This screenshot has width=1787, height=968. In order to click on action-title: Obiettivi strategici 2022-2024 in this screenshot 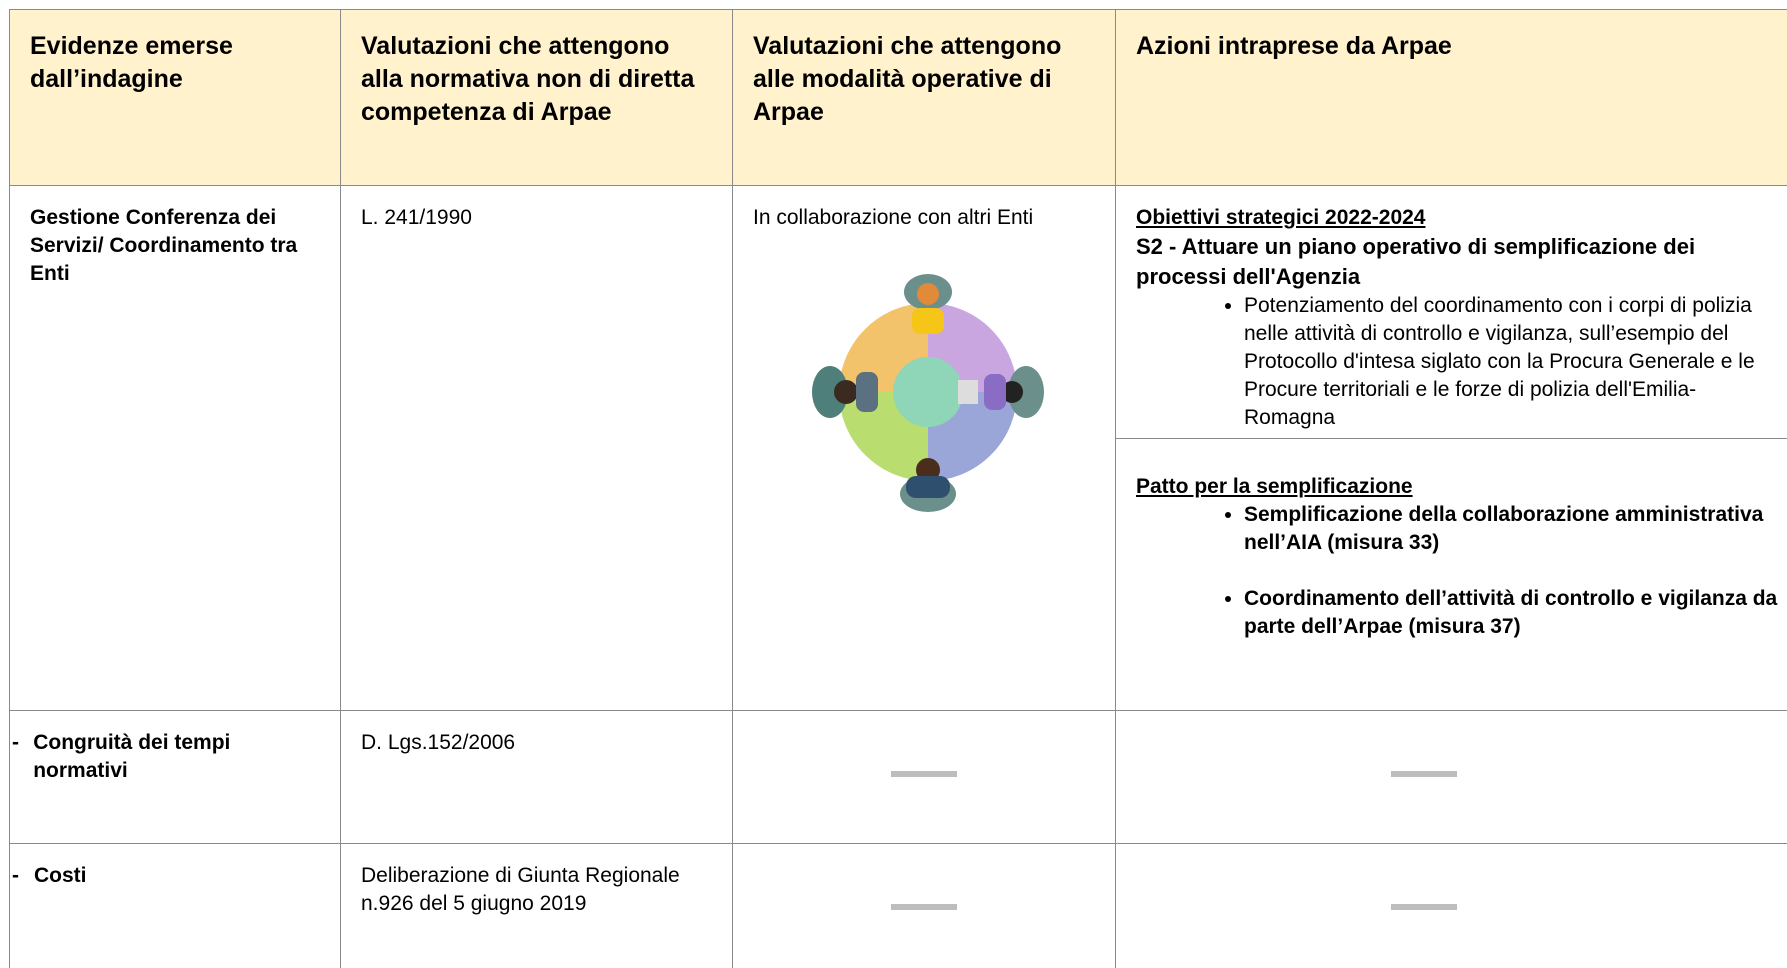, I will do `click(1281, 217)`.